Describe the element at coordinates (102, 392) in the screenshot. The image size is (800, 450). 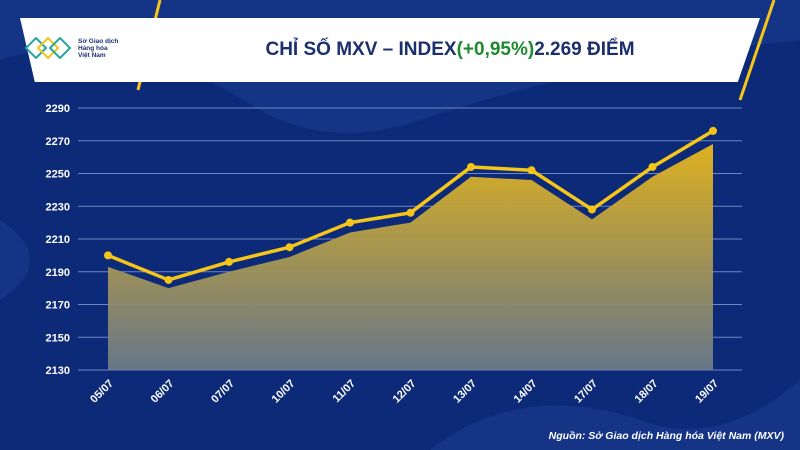
I see `x-tick-label: 05/07` at that location.